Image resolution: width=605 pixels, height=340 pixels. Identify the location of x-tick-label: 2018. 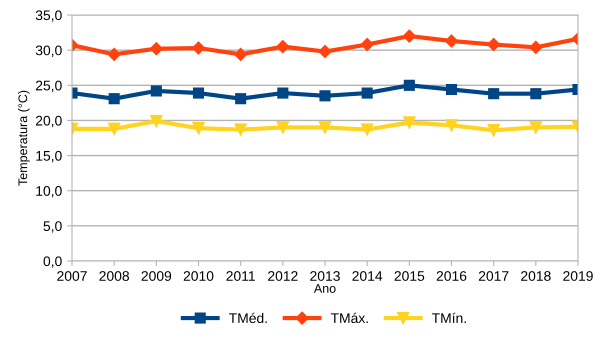
(536, 276).